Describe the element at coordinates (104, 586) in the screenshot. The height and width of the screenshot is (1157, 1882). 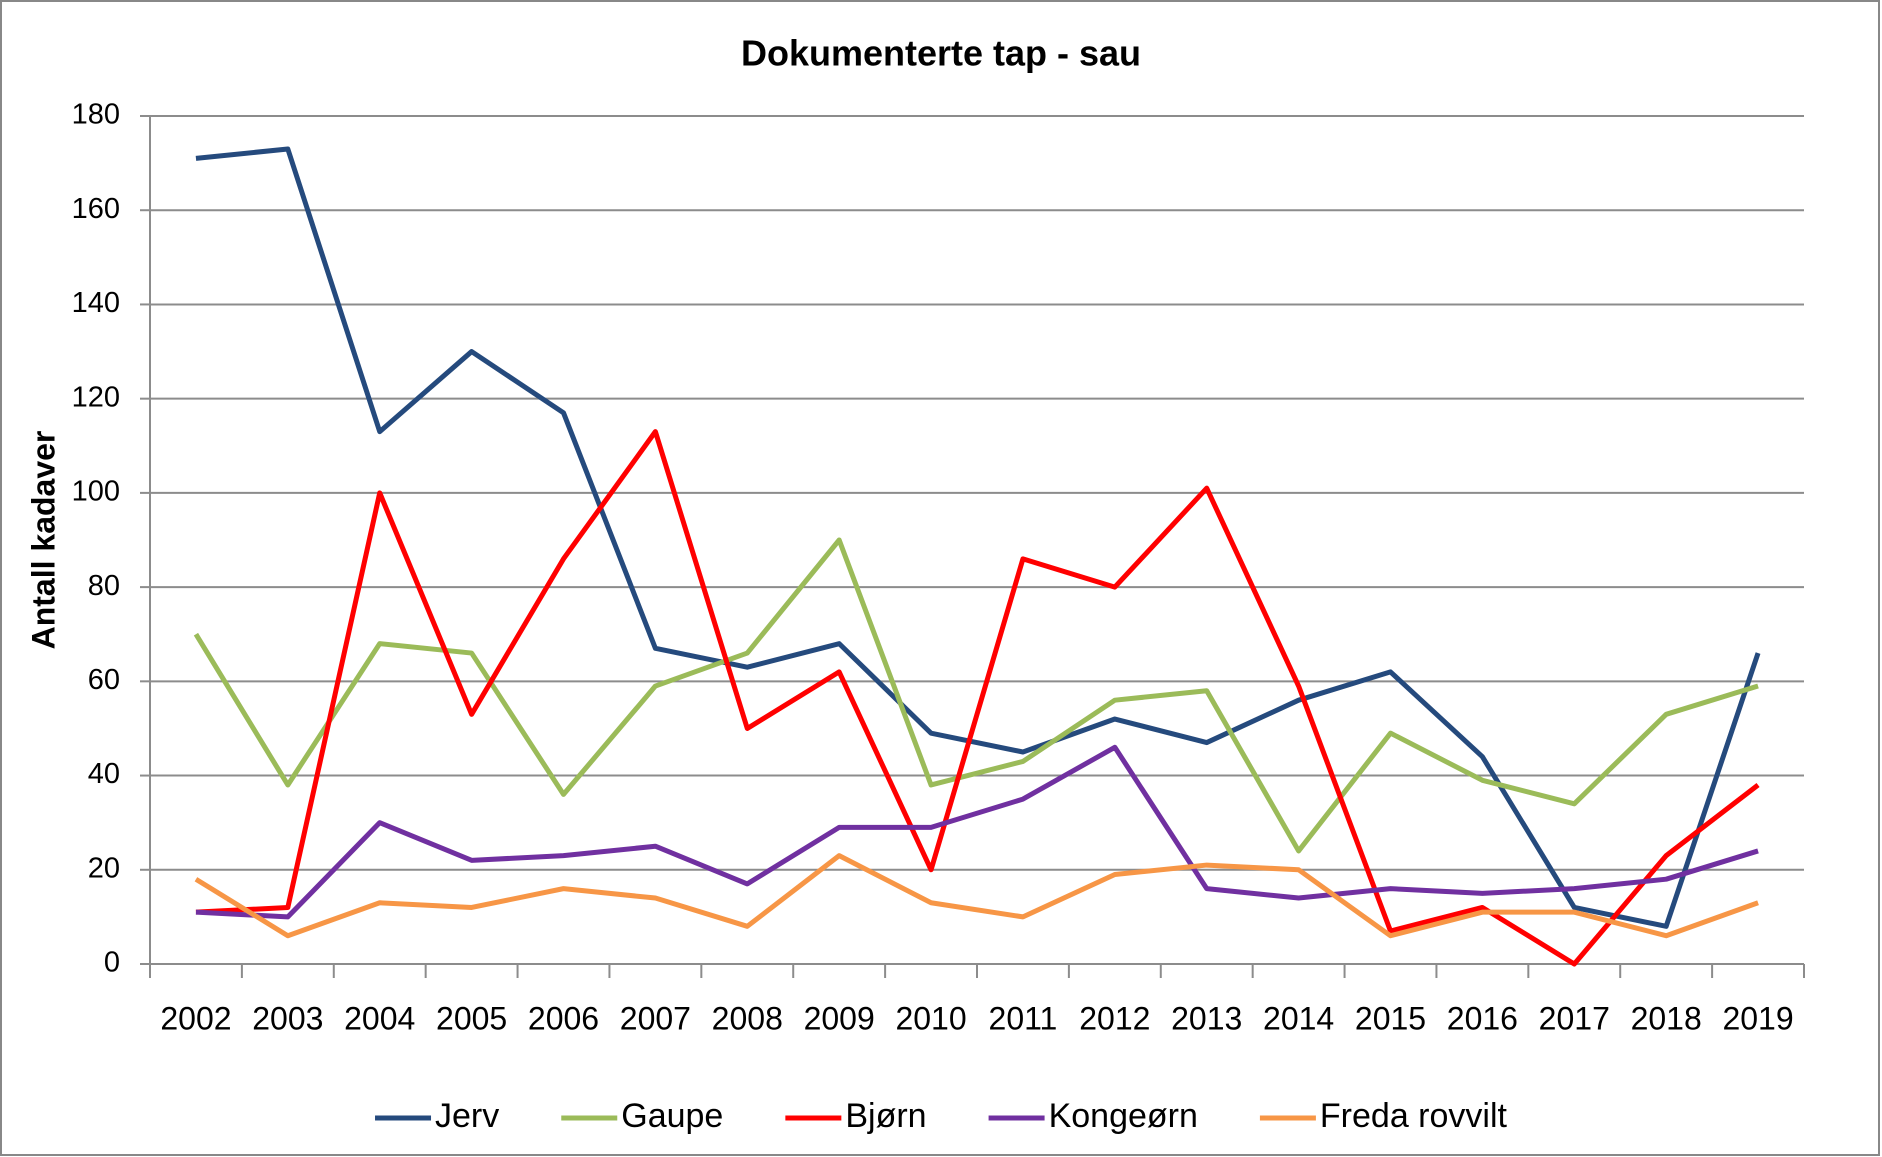
I see `y-tick-label: 80` at that location.